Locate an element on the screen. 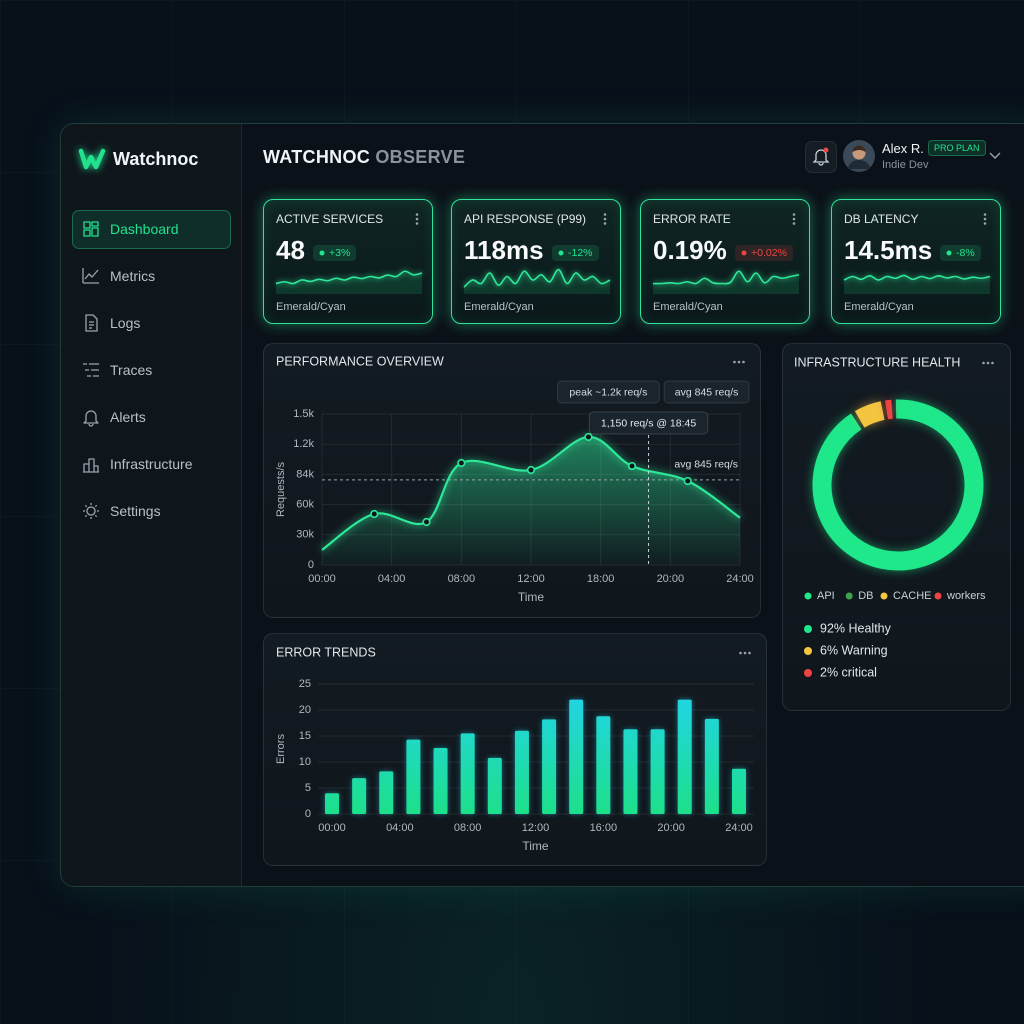 The width and height of the screenshot is (1024, 1024). nav-item: Logs is located at coordinates (125, 323).